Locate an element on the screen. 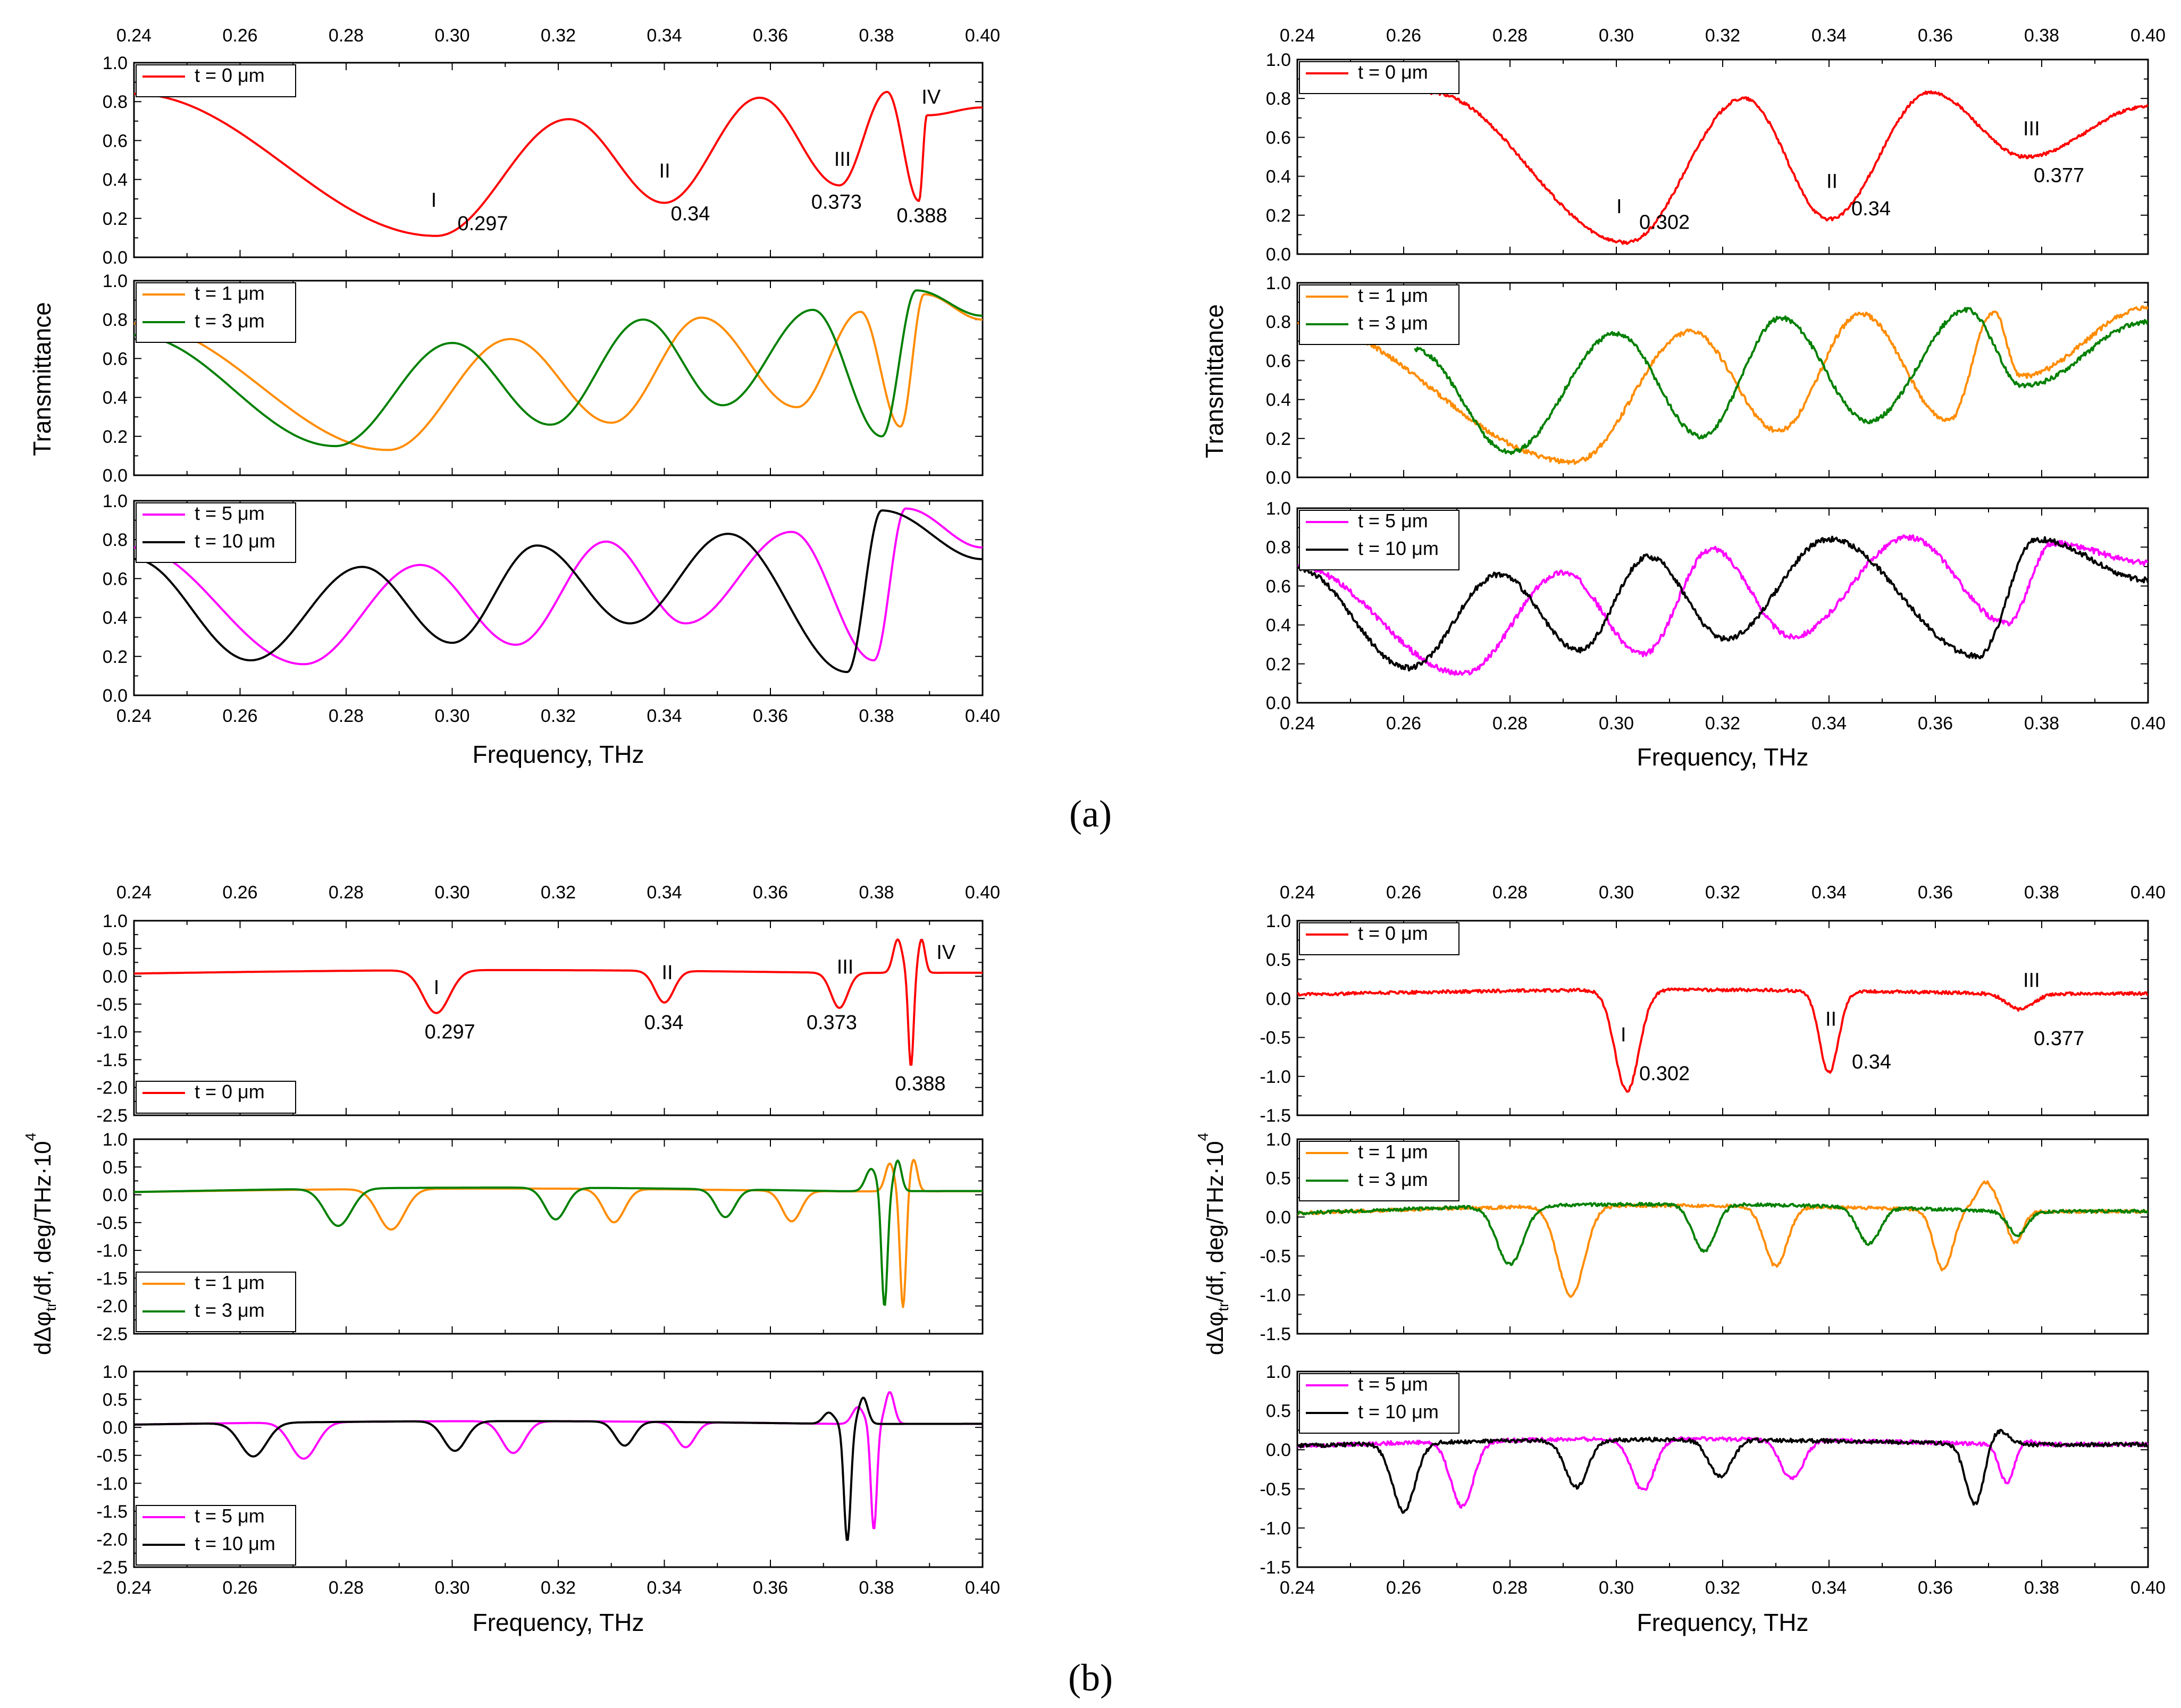  top-x-tick-label: 0.34 is located at coordinates (664, 892).